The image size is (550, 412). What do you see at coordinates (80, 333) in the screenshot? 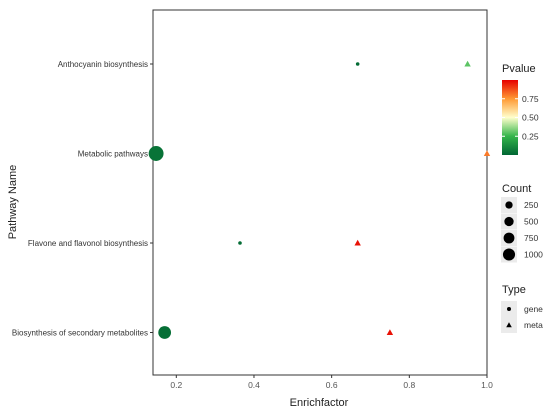
I see `y-tick-label: Biosynthesis of secondary metabolites` at bounding box center [80, 333].